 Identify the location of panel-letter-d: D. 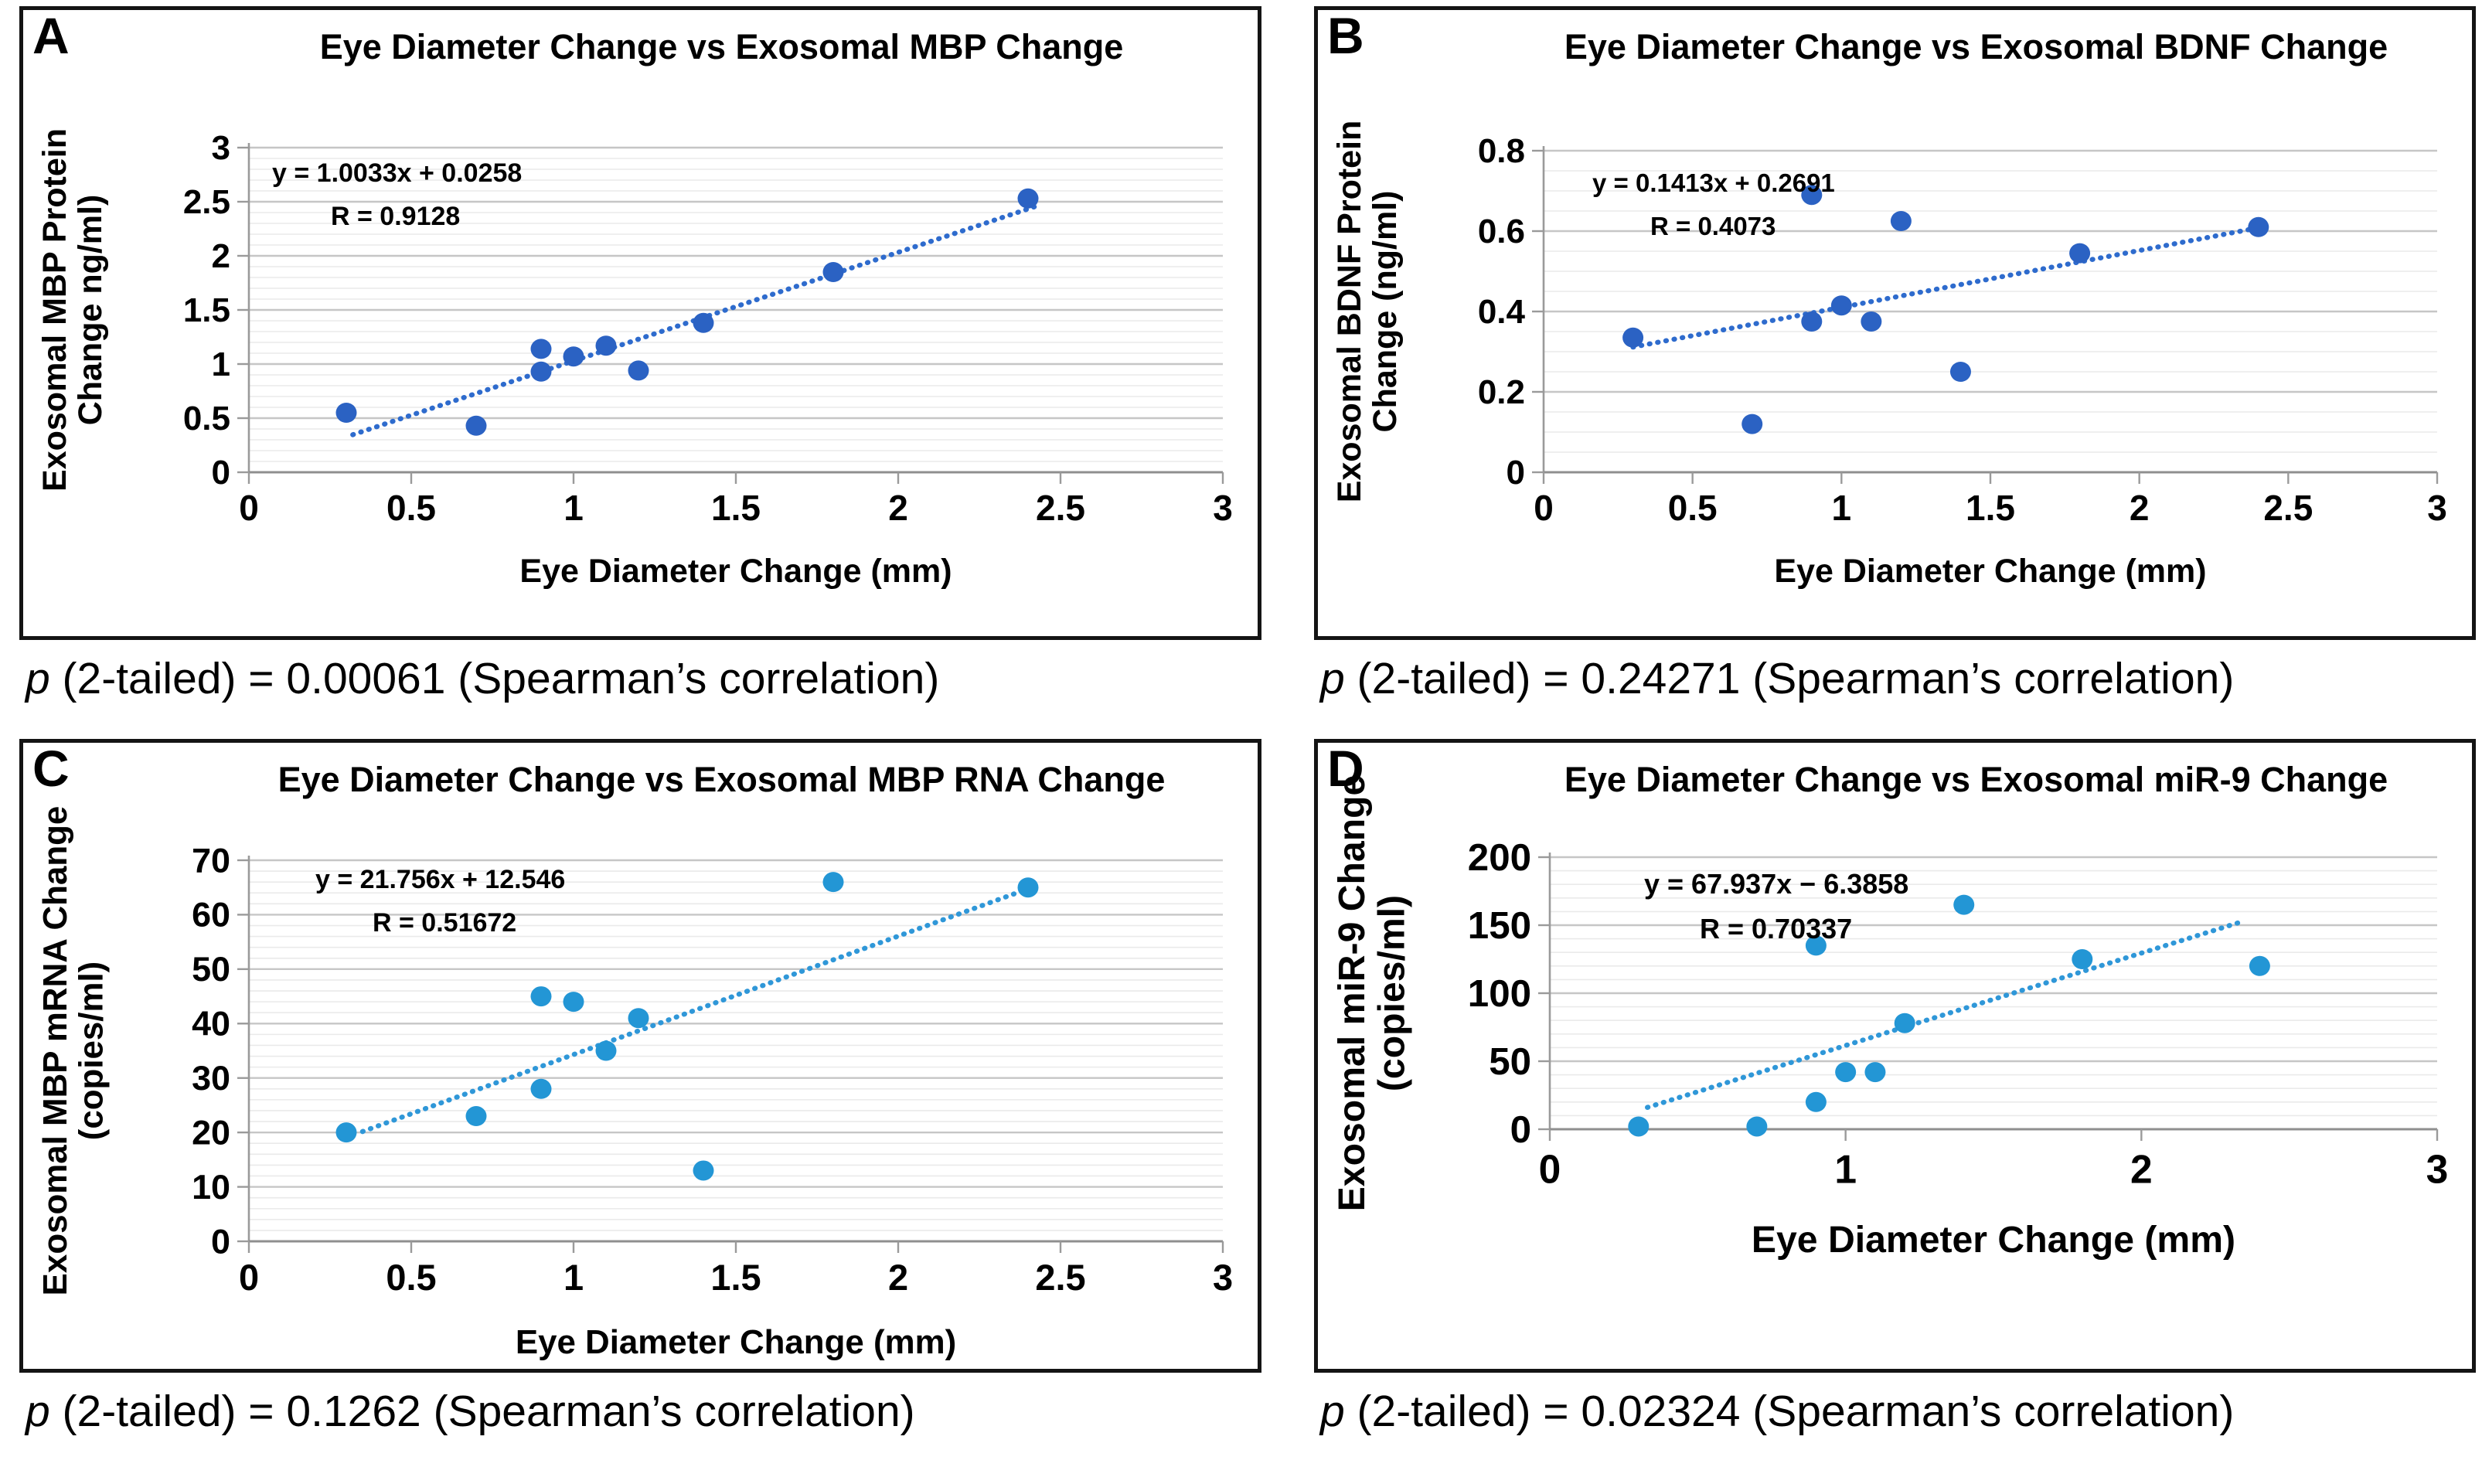
(1346, 768).